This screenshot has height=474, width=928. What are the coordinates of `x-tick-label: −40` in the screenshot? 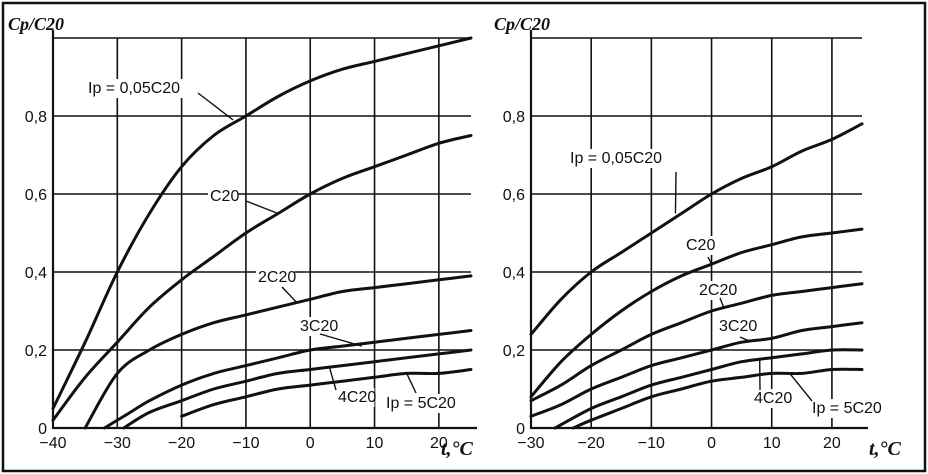 It's located at (52, 443).